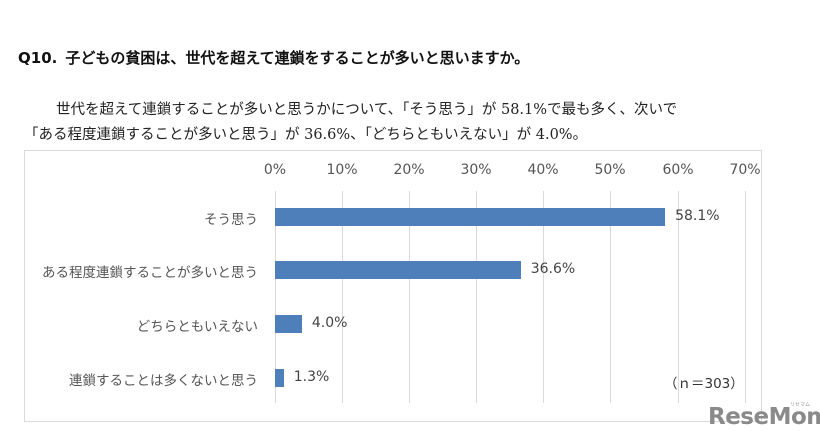 The image size is (820, 443). I want to click on x-tick-label: 10%, so click(342, 170).